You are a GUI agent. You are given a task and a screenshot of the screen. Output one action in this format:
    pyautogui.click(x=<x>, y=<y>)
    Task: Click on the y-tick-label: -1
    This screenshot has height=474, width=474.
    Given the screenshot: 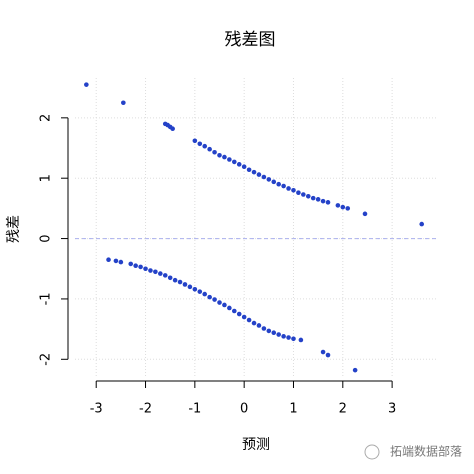 What is the action you would take?
    pyautogui.click(x=46, y=298)
    